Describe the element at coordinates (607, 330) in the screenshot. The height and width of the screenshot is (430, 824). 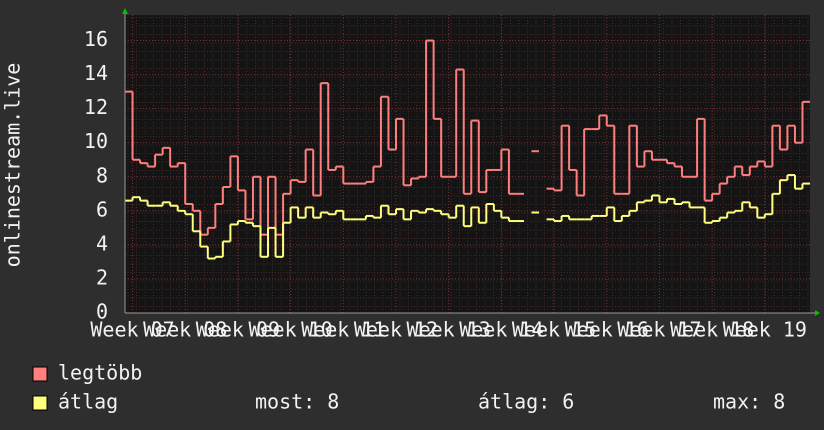
I see `x-tick-label: Week 16` at that location.